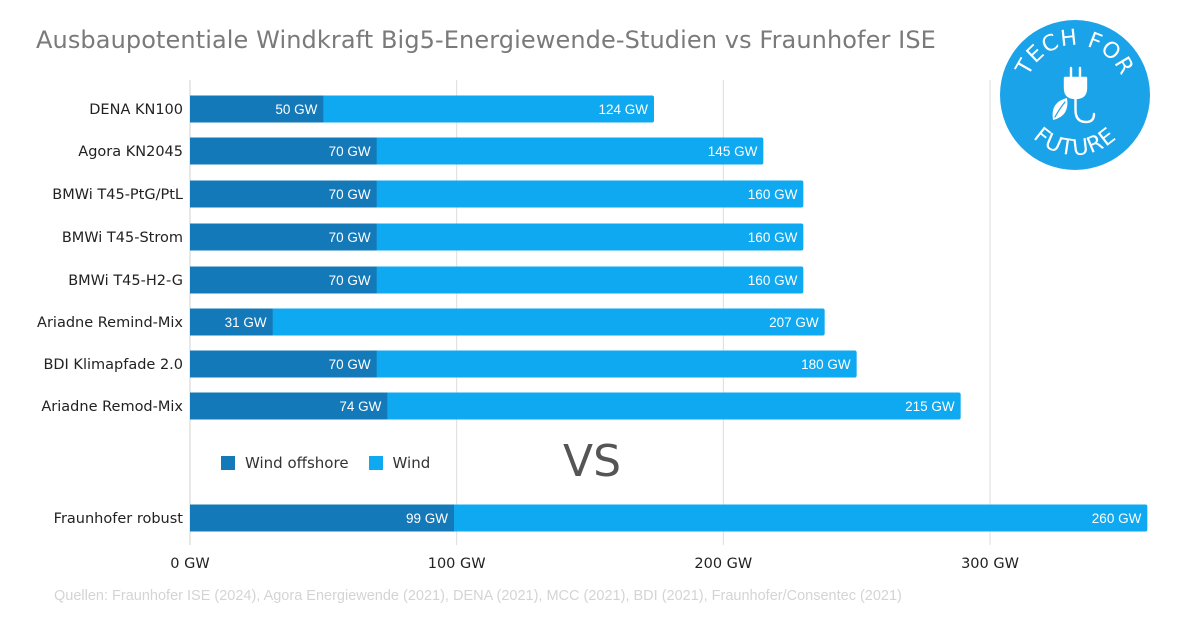 Image resolution: width=1200 pixels, height=630 pixels. What do you see at coordinates (189, 564) in the screenshot?
I see `x-tick-label: 0 GW` at bounding box center [189, 564].